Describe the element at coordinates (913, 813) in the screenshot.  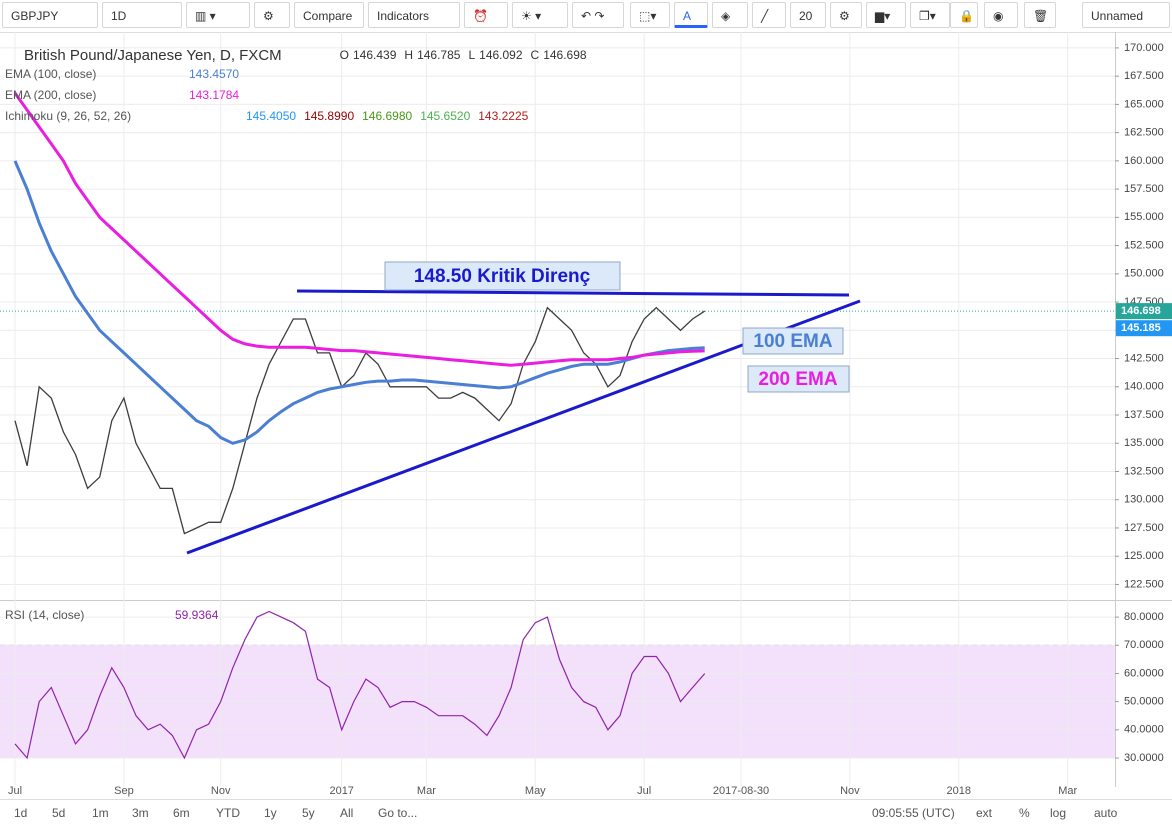
I see `clock: 09:05:55 (UTC)` at that location.